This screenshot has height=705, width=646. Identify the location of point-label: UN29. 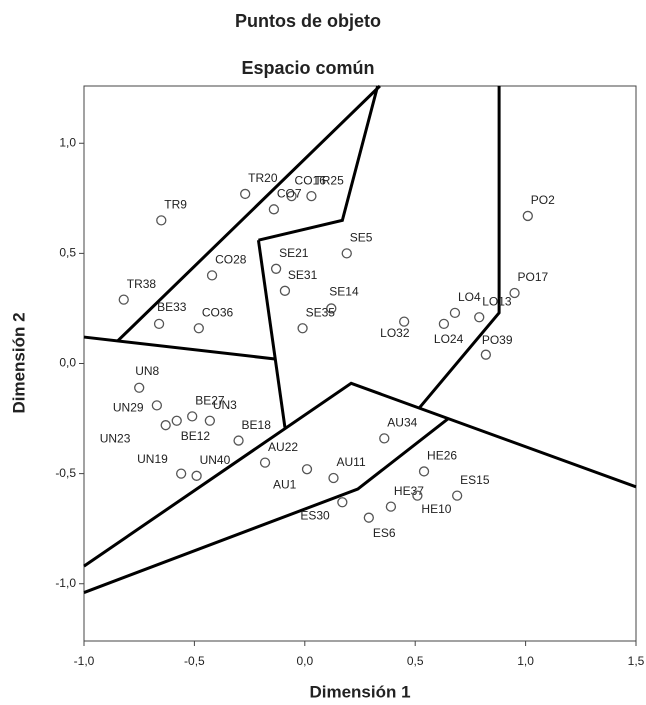
(128, 408).